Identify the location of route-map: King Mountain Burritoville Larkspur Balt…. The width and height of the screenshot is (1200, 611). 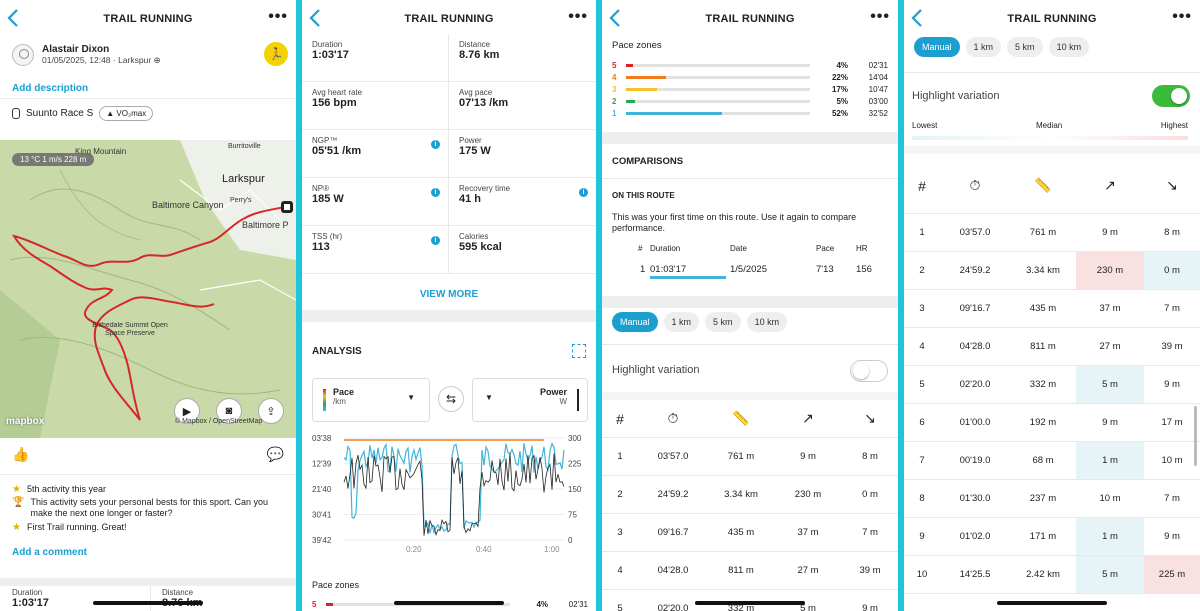
(148, 289).